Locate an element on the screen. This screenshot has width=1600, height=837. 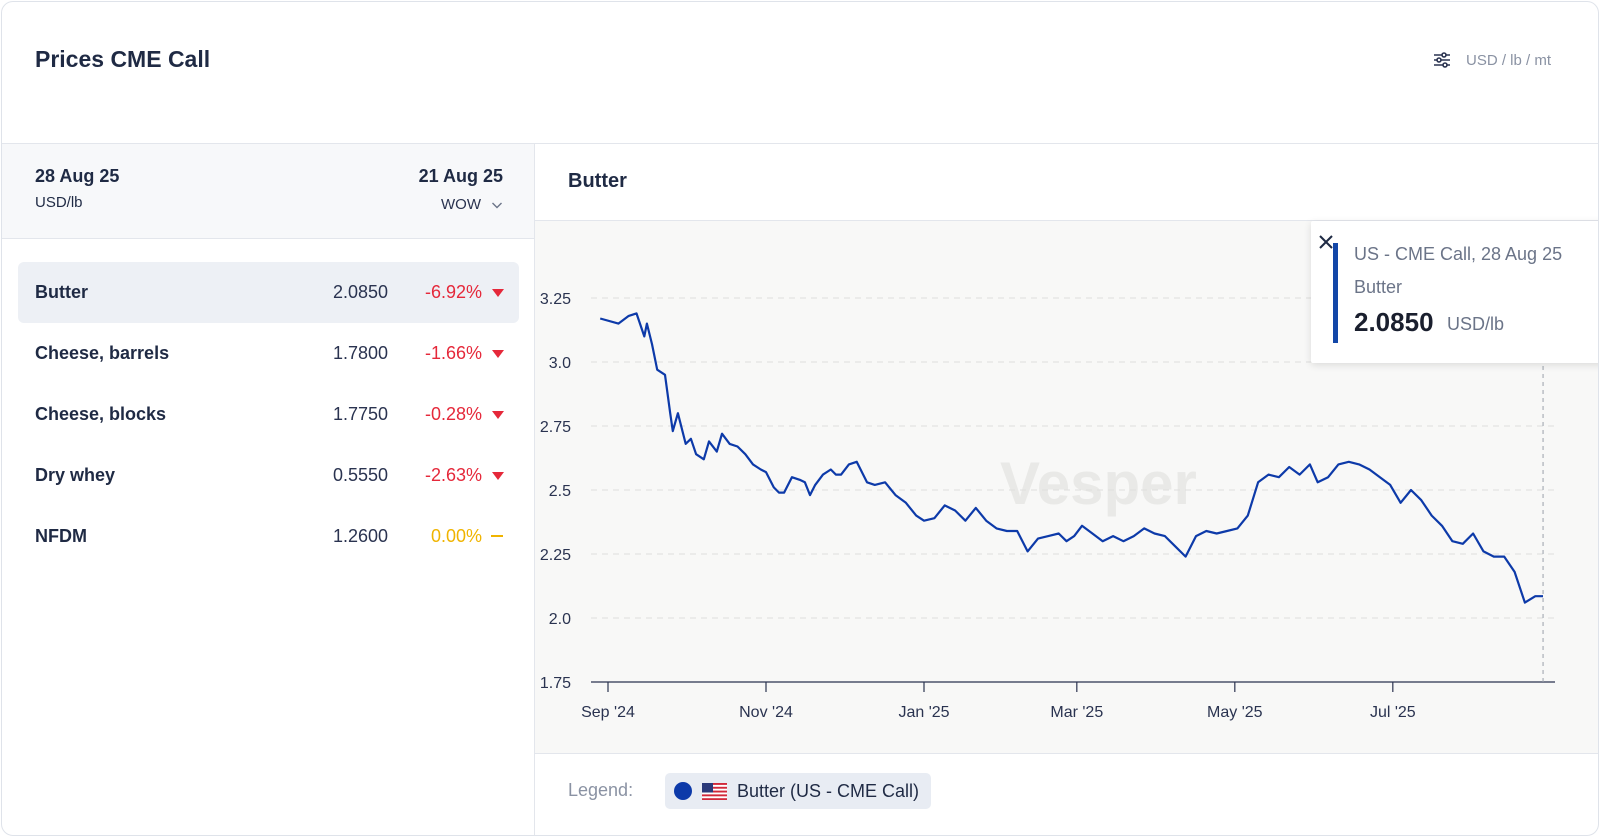
legend-label: Legend: is located at coordinates (601, 790).